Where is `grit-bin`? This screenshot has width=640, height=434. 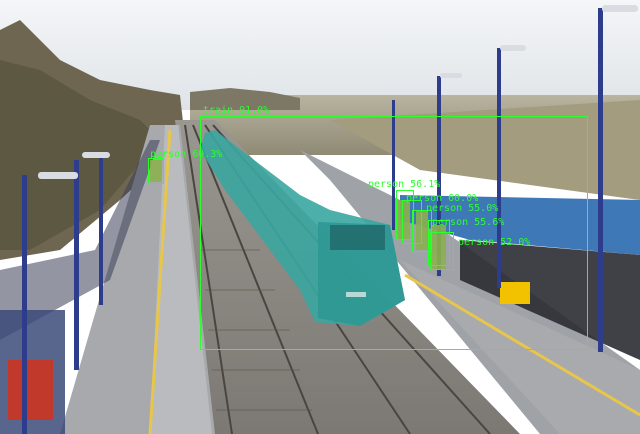 grit-bin is located at coordinates (515, 293).